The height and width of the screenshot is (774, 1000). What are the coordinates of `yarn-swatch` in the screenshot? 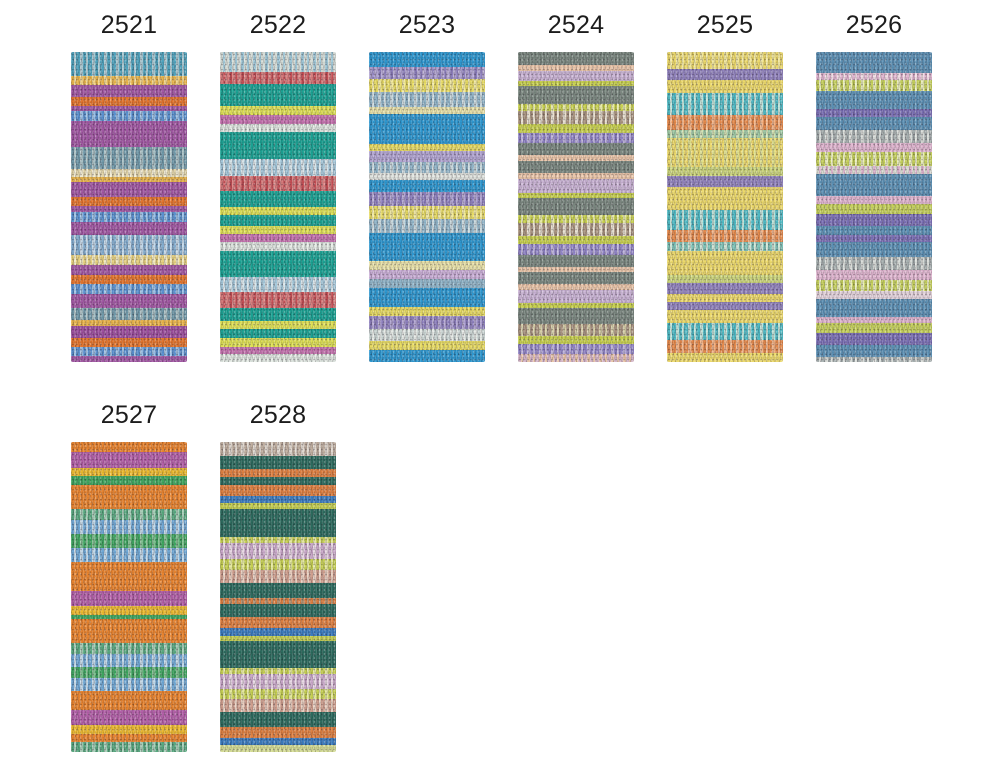 It's located at (129, 207).